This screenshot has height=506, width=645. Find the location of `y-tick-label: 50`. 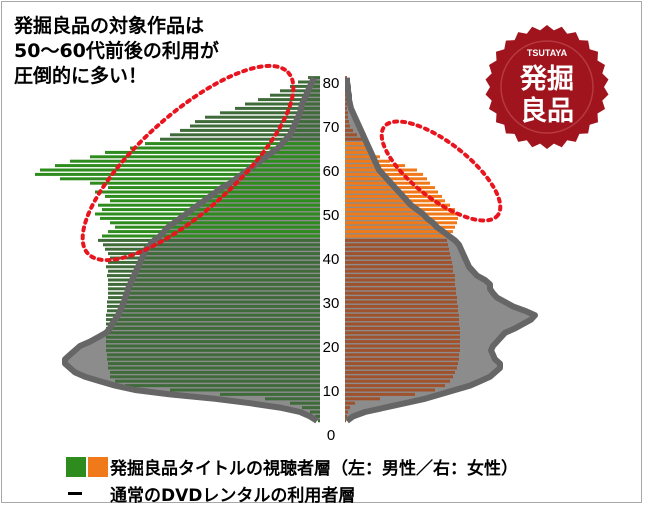

y-tick-label: 50 is located at coordinates (331, 215).